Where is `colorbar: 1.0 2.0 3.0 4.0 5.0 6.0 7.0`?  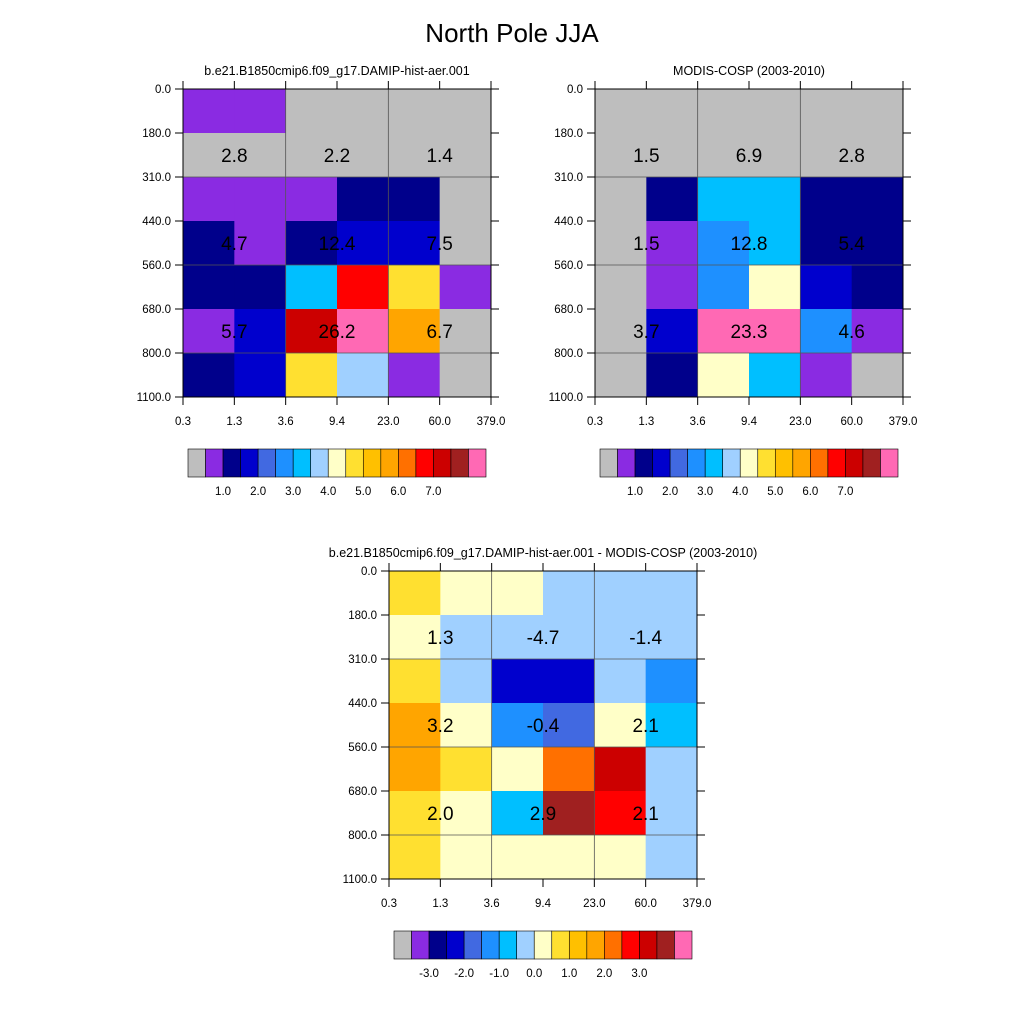 colorbar: 1.0 2.0 3.0 4.0 5.0 6.0 7.0 is located at coordinates (337, 473).